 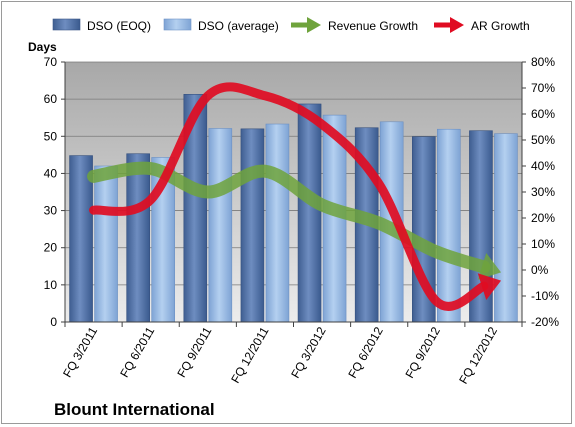 What do you see at coordinates (194, 352) in the screenshot?
I see `x-tick-label: FQ 9/2011` at bounding box center [194, 352].